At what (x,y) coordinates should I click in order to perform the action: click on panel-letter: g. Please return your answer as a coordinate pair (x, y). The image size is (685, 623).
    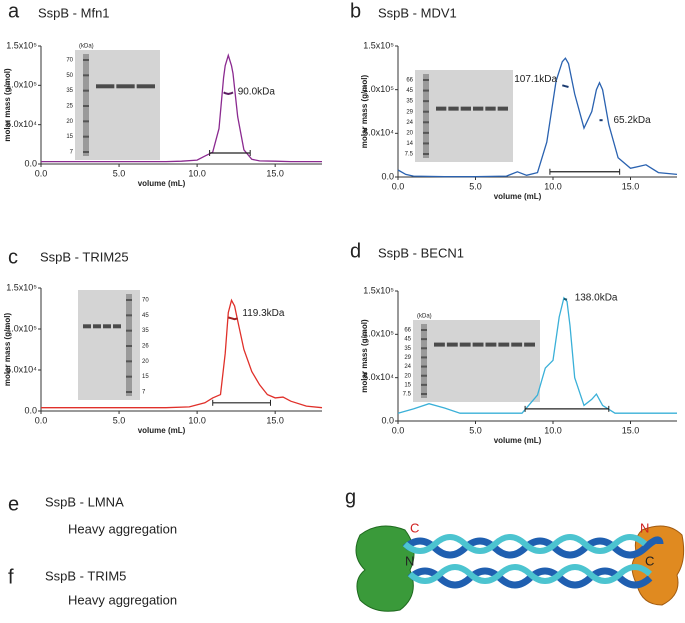
    Looking at the image, I should click on (350, 497).